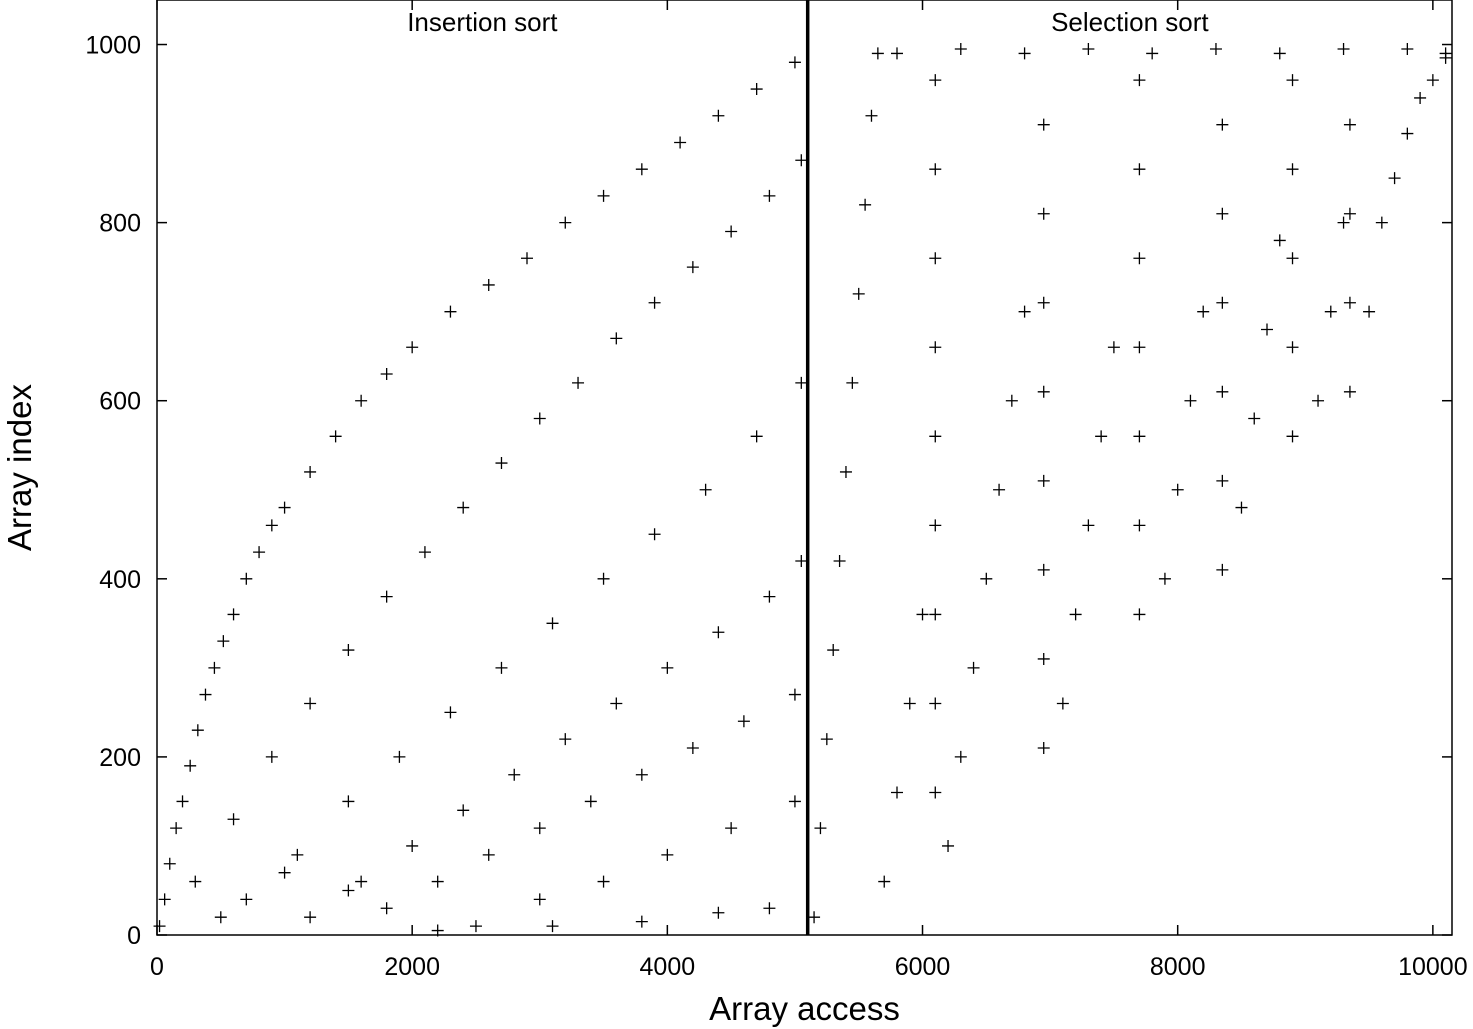 Image resolution: width=1473 pixels, height=1029 pixels. What do you see at coordinates (120, 224) in the screenshot?
I see `y-tick-label: 800` at bounding box center [120, 224].